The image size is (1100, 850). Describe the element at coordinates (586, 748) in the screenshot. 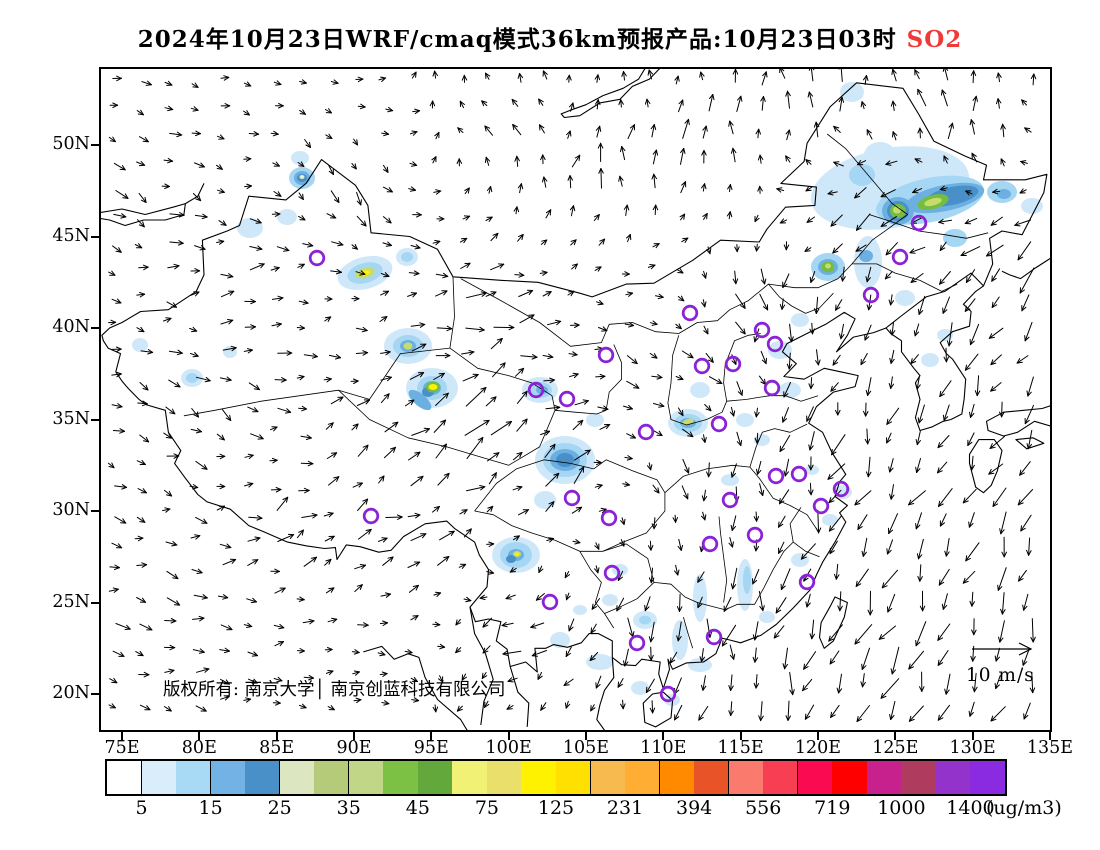

I see `x-axis-tick-label: 105E` at that location.